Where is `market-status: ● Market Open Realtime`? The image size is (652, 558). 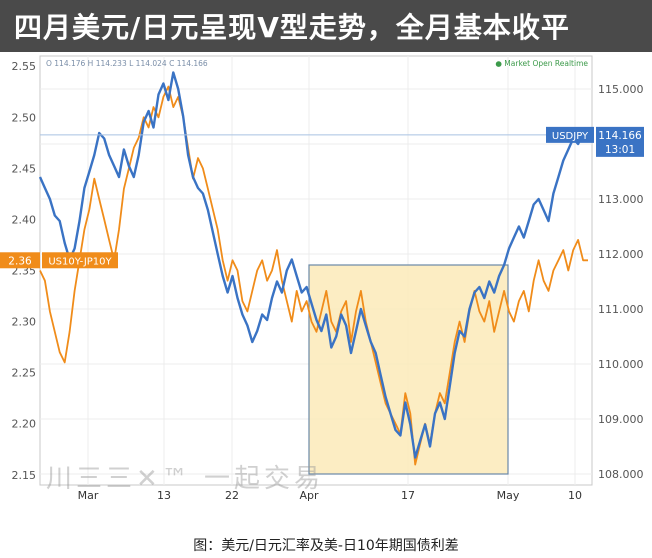 market-status: ● Market Open Realtime is located at coordinates (541, 63).